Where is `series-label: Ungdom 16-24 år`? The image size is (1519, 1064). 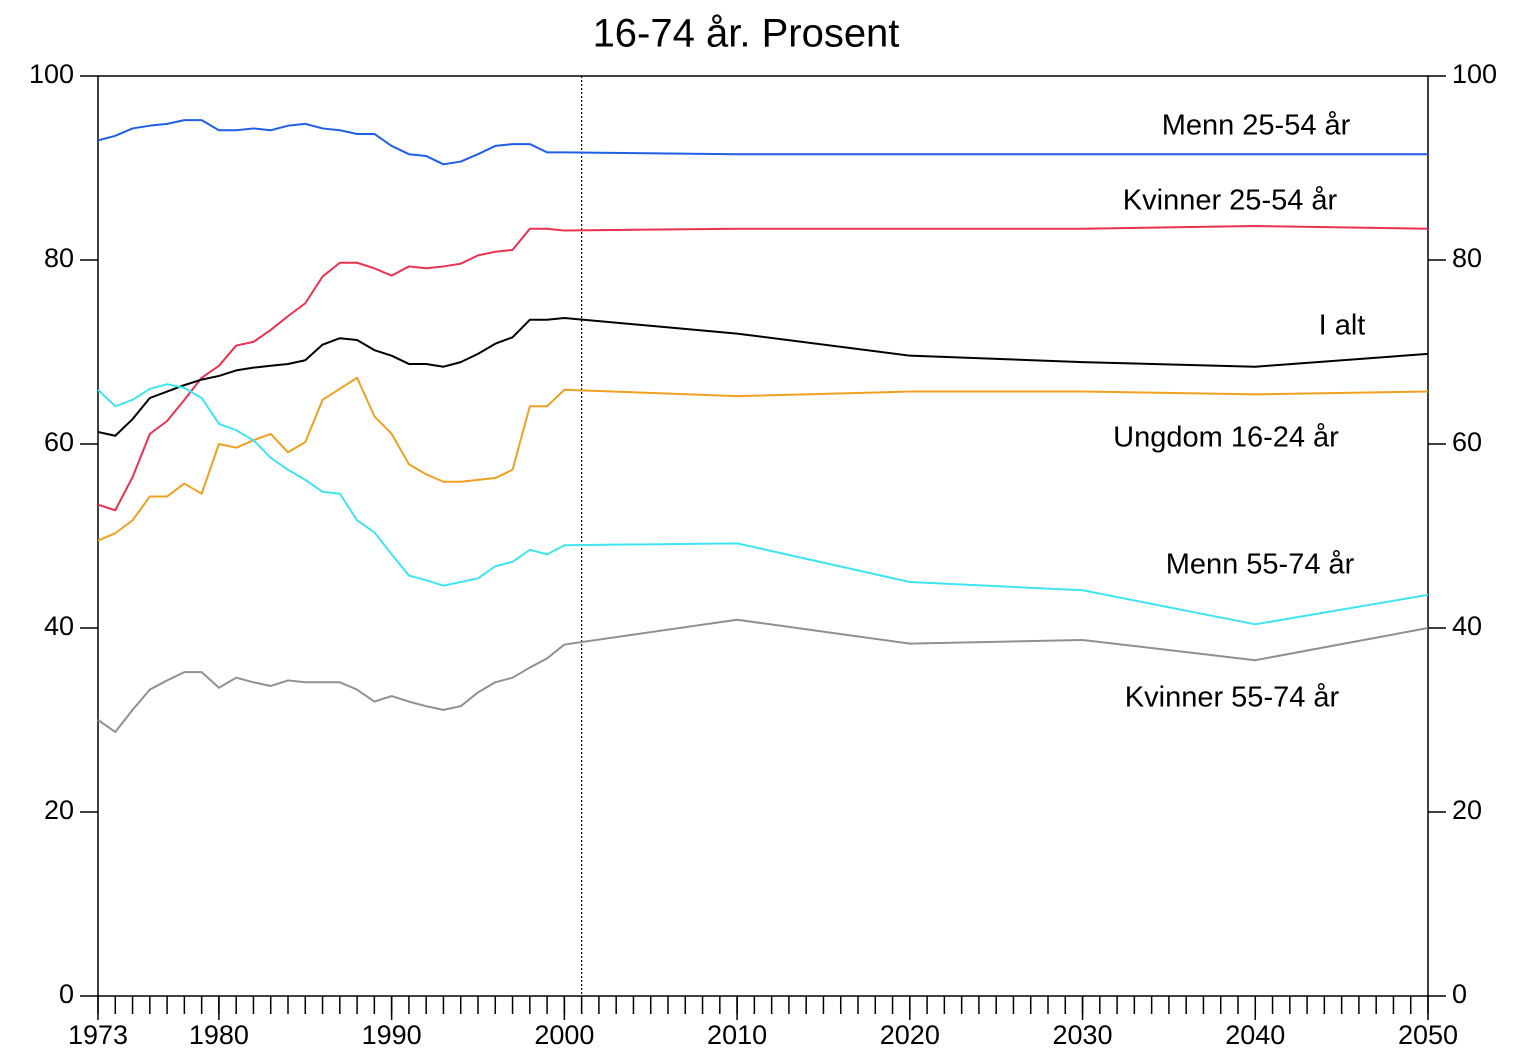
series-label: Ungdom 16-24 år is located at coordinates (1226, 438).